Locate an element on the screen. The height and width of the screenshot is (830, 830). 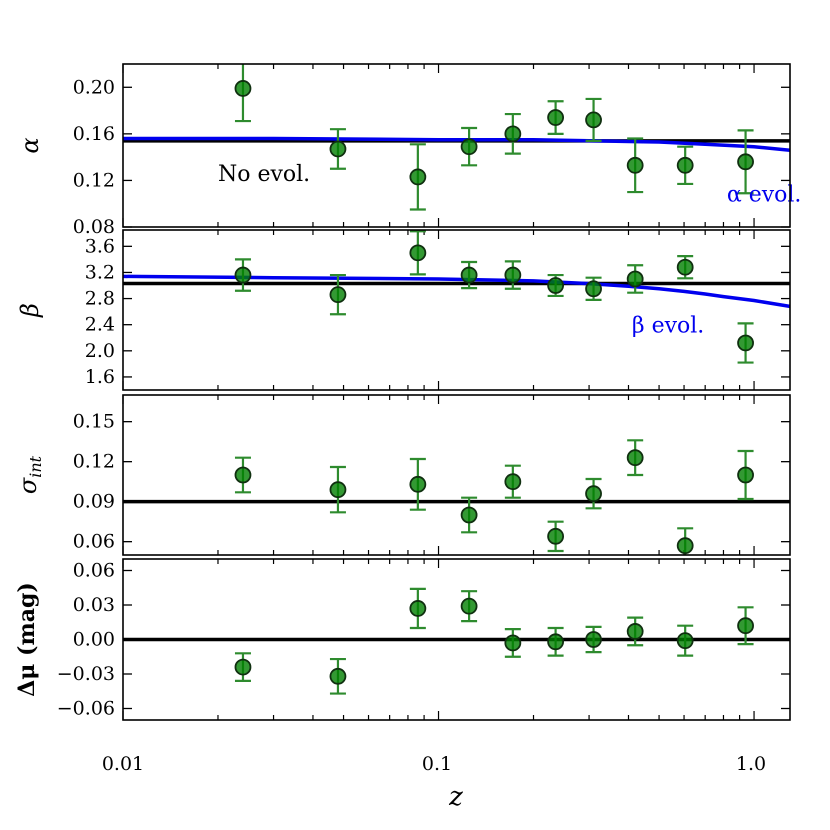
y-tick-label: 0.08 is located at coordinates (94, 227).